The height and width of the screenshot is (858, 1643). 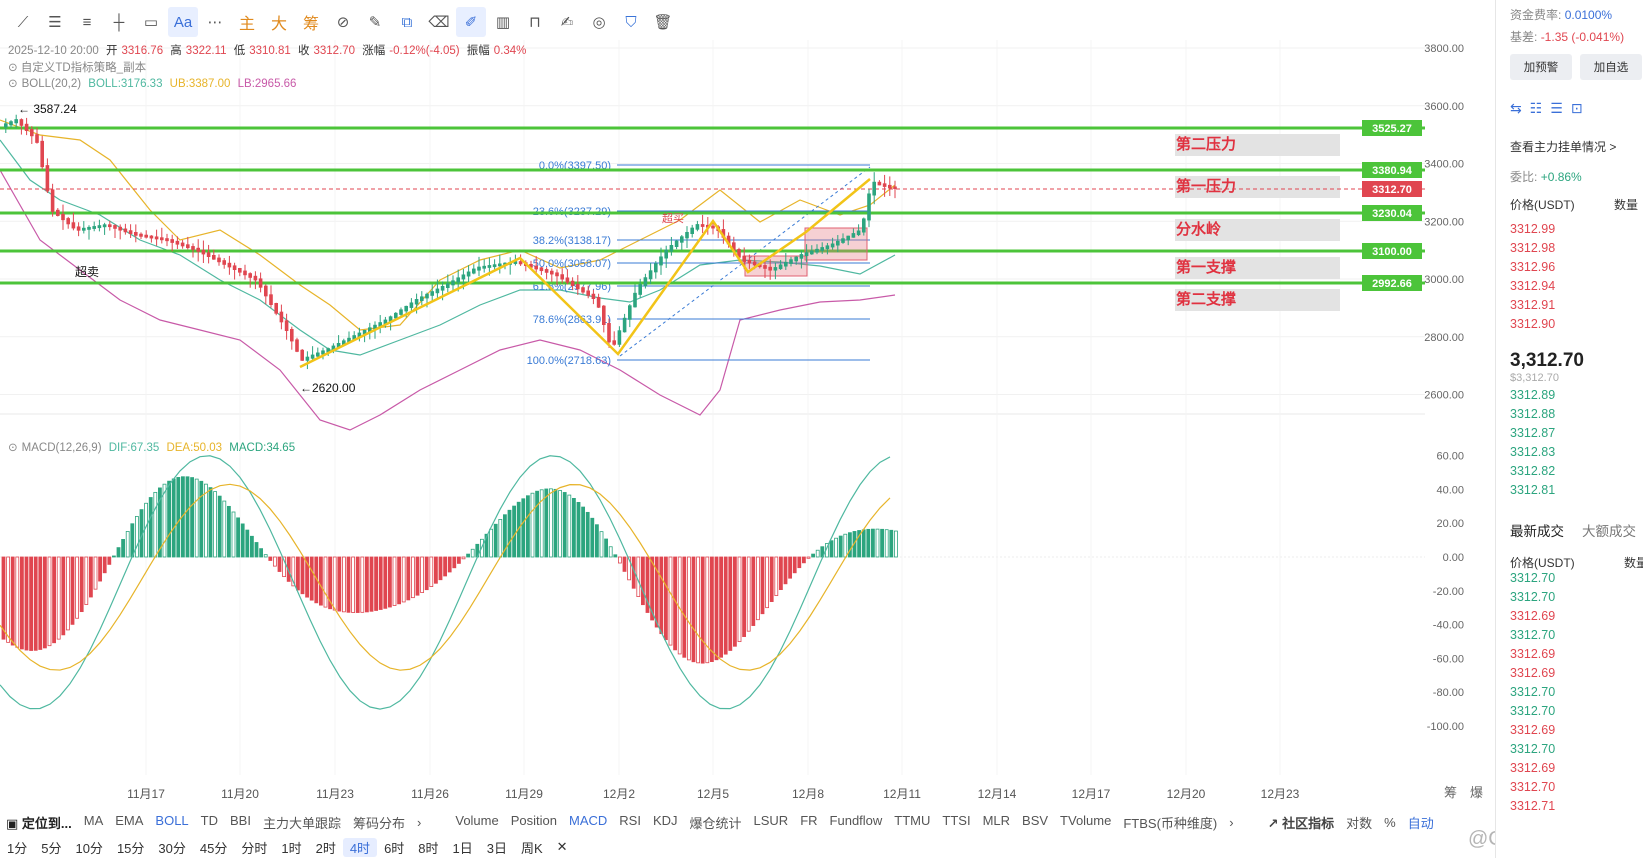 What do you see at coordinates (1170, 823) in the screenshot?
I see `sub-indicator-tab: FTBS(币种维度)` at bounding box center [1170, 823].